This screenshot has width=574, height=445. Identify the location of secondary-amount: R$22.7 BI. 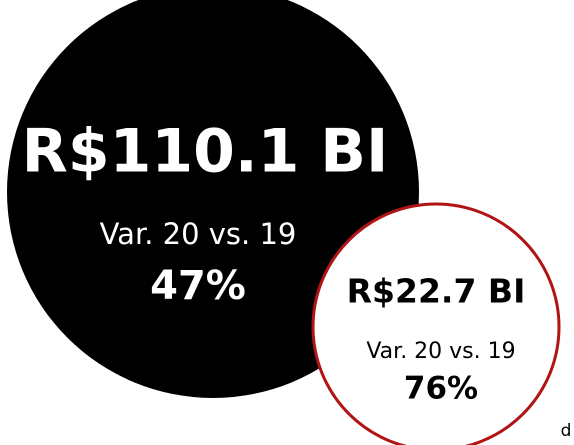
(436, 291).